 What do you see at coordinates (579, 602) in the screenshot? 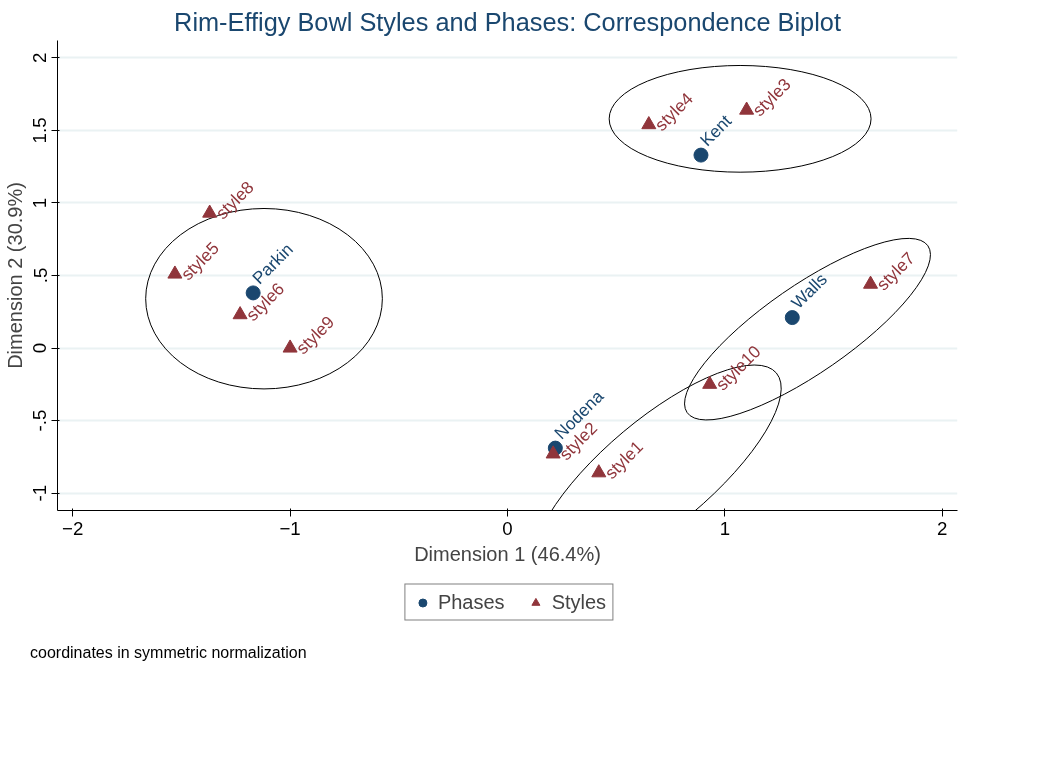
I see `legend-label: Styles` at bounding box center [579, 602].